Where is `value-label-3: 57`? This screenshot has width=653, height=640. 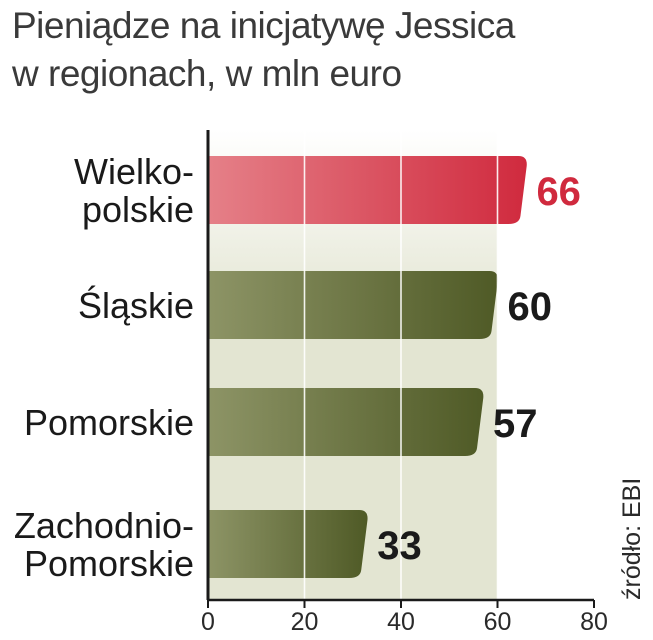
value-label-3: 57 is located at coordinates (515, 424).